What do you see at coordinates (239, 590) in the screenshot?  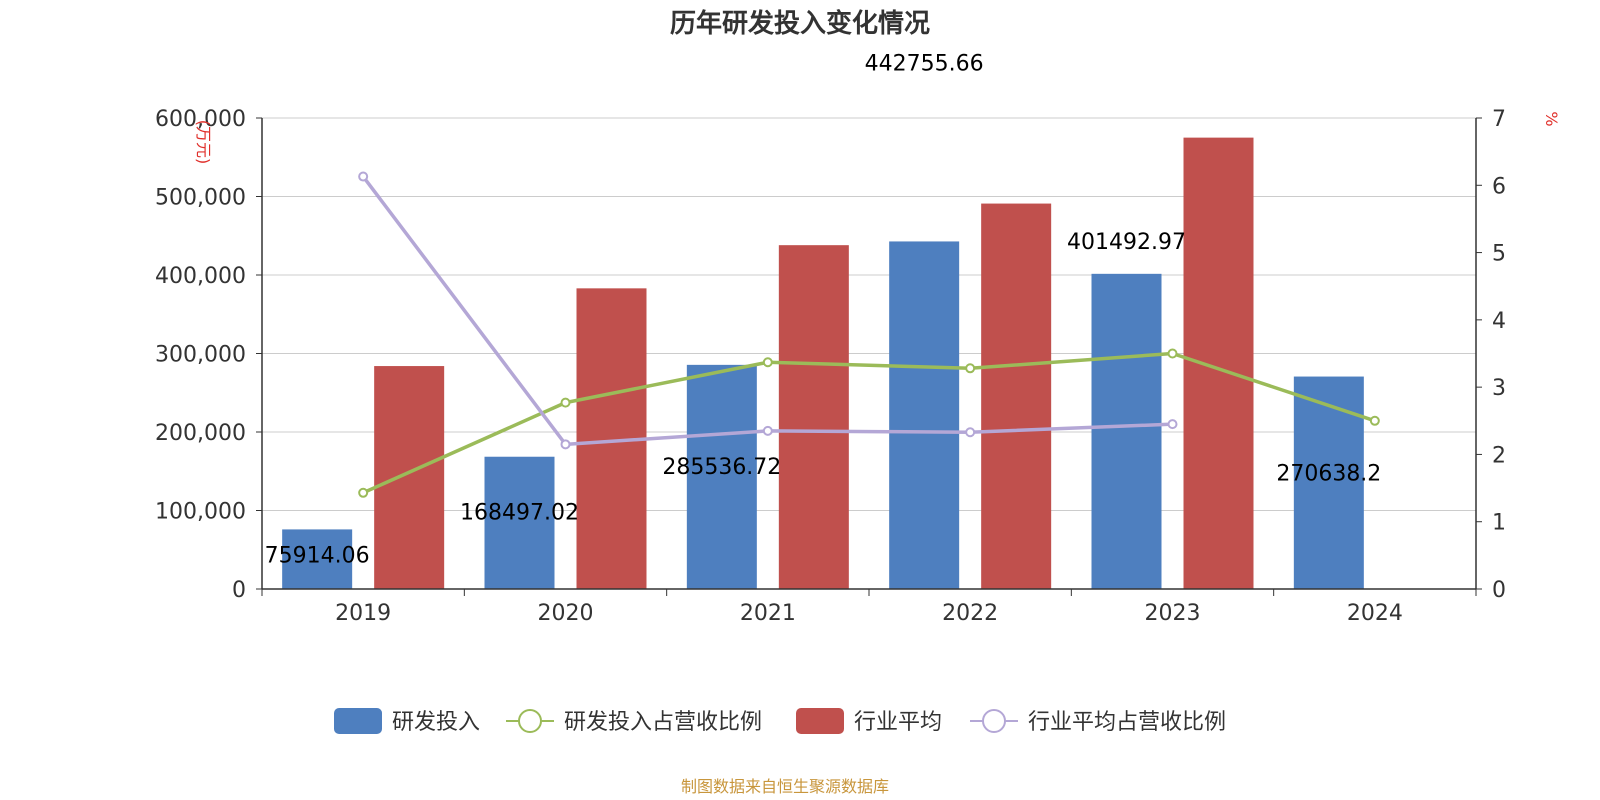 I see `left-axis-tick-label: 0` at bounding box center [239, 590].